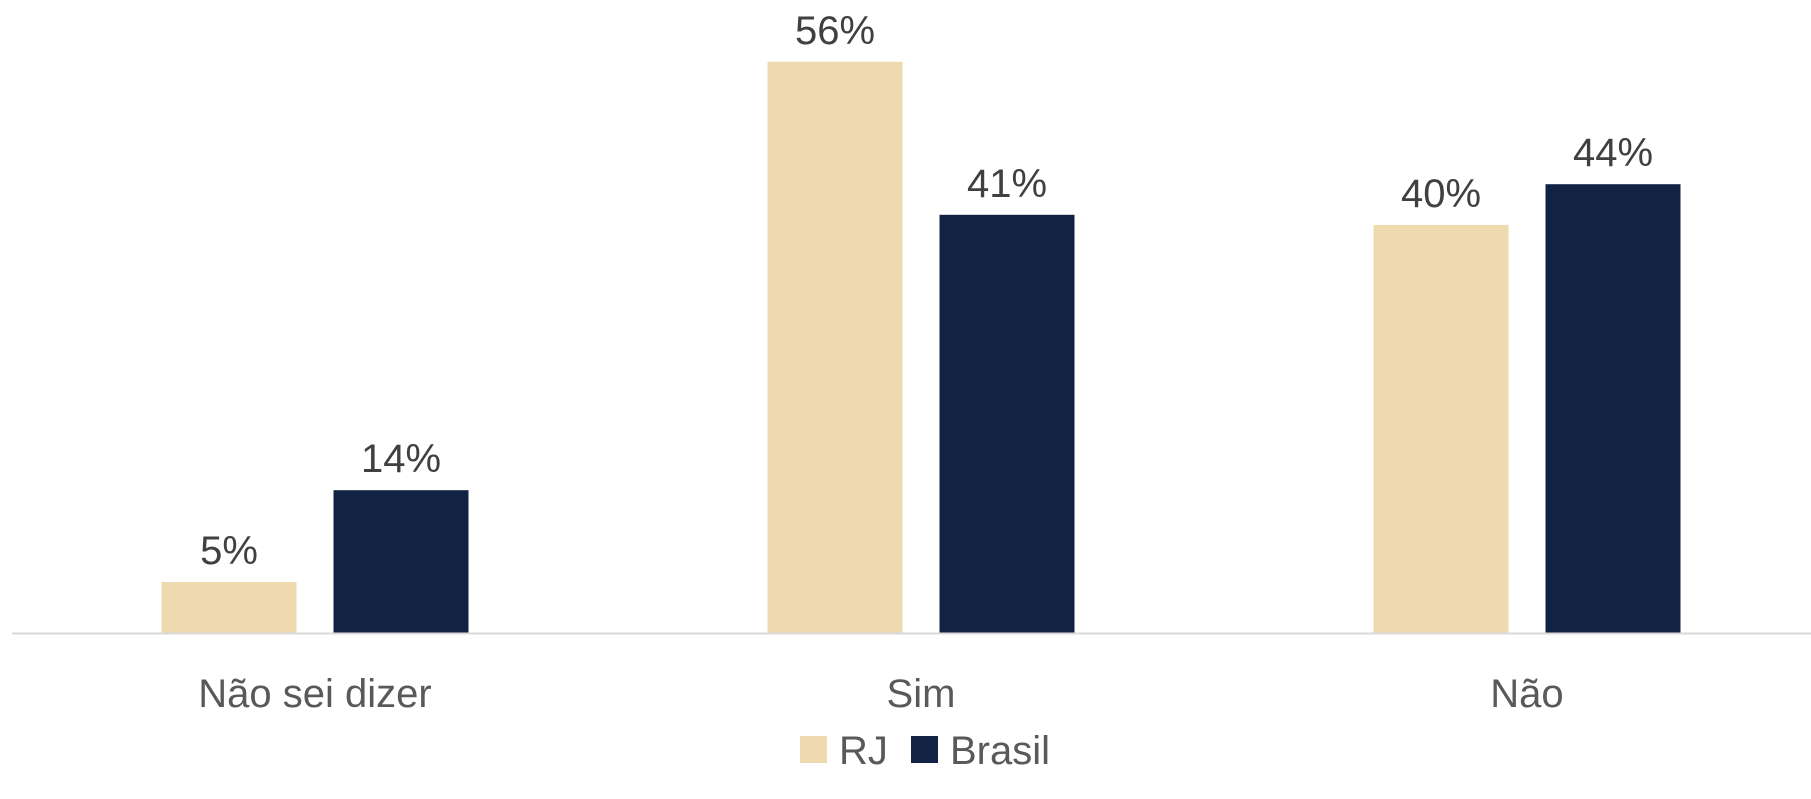 Image resolution: width=1811 pixels, height=799 pixels. Describe the element at coordinates (1526, 694) in the screenshot. I see `category-label-nao: Não` at that location.